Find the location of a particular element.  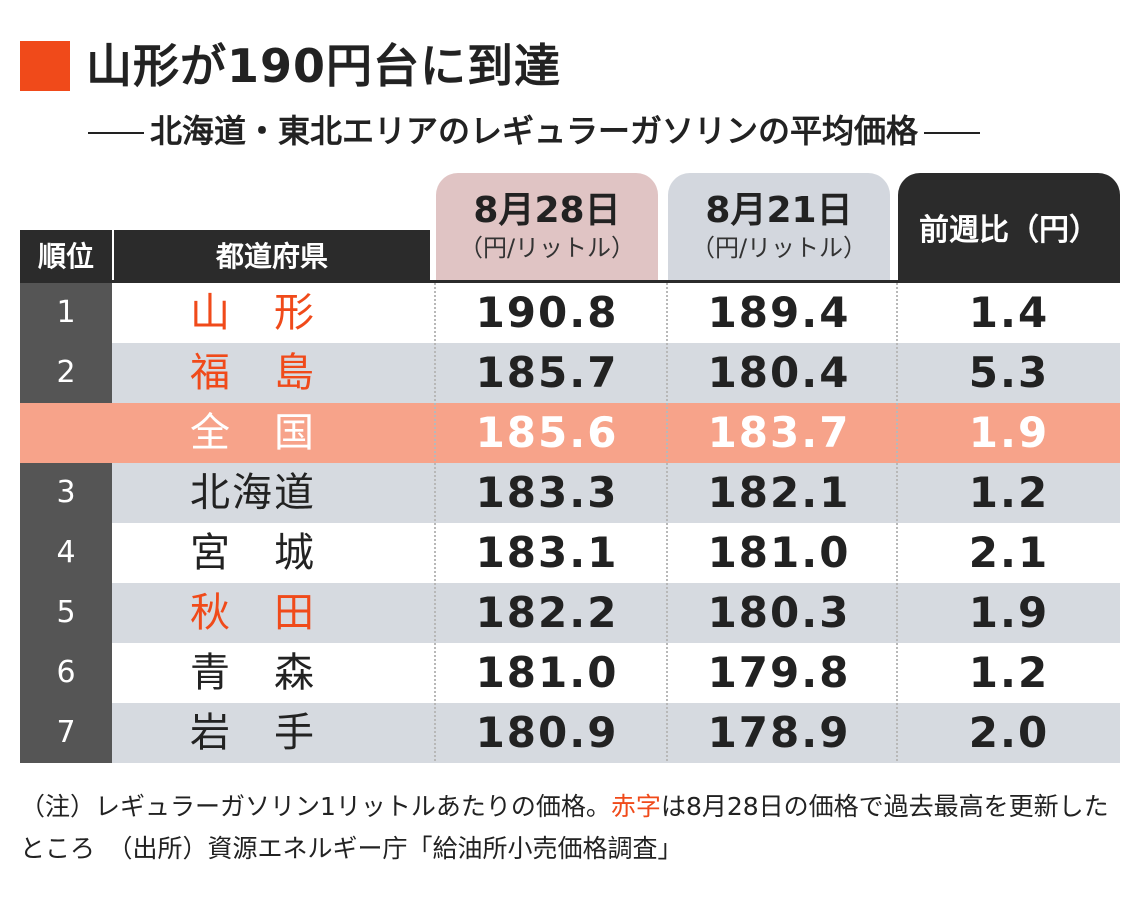

table-row: 2 福 島 185.7 180.4 5.3 is located at coordinates (570, 373).